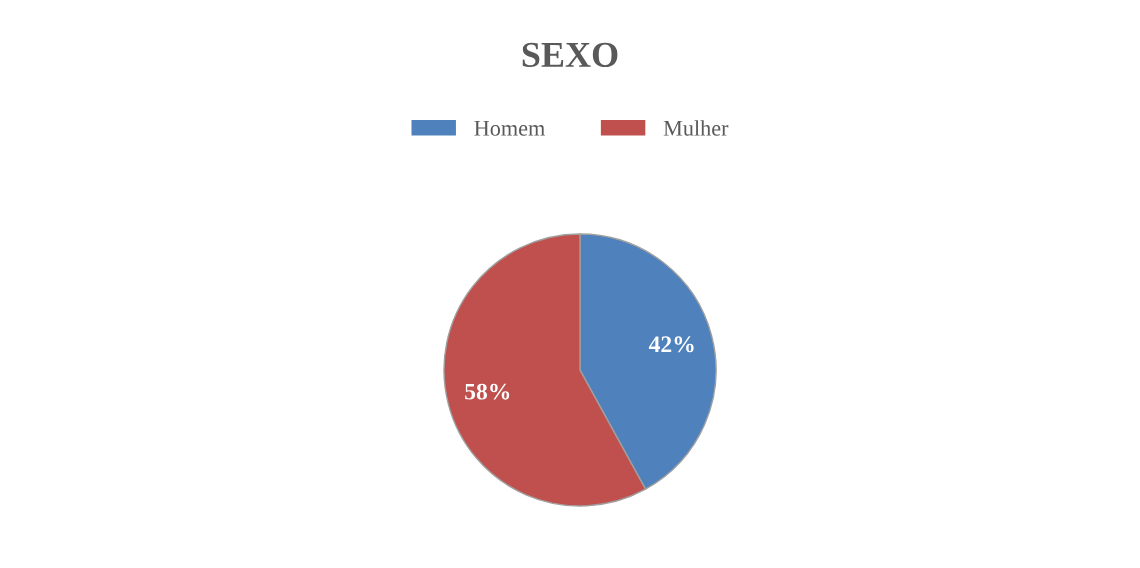 This screenshot has height=568, width=1140. What do you see at coordinates (570, 55) in the screenshot?
I see `chart-title: SEXO` at bounding box center [570, 55].